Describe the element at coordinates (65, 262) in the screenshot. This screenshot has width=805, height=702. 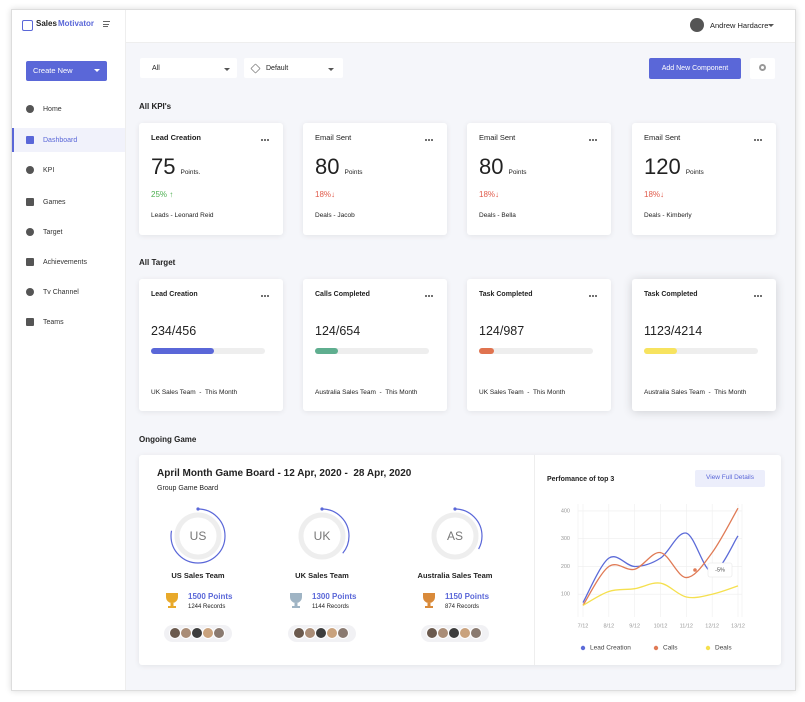
I see `menu-item: Achievements` at that location.